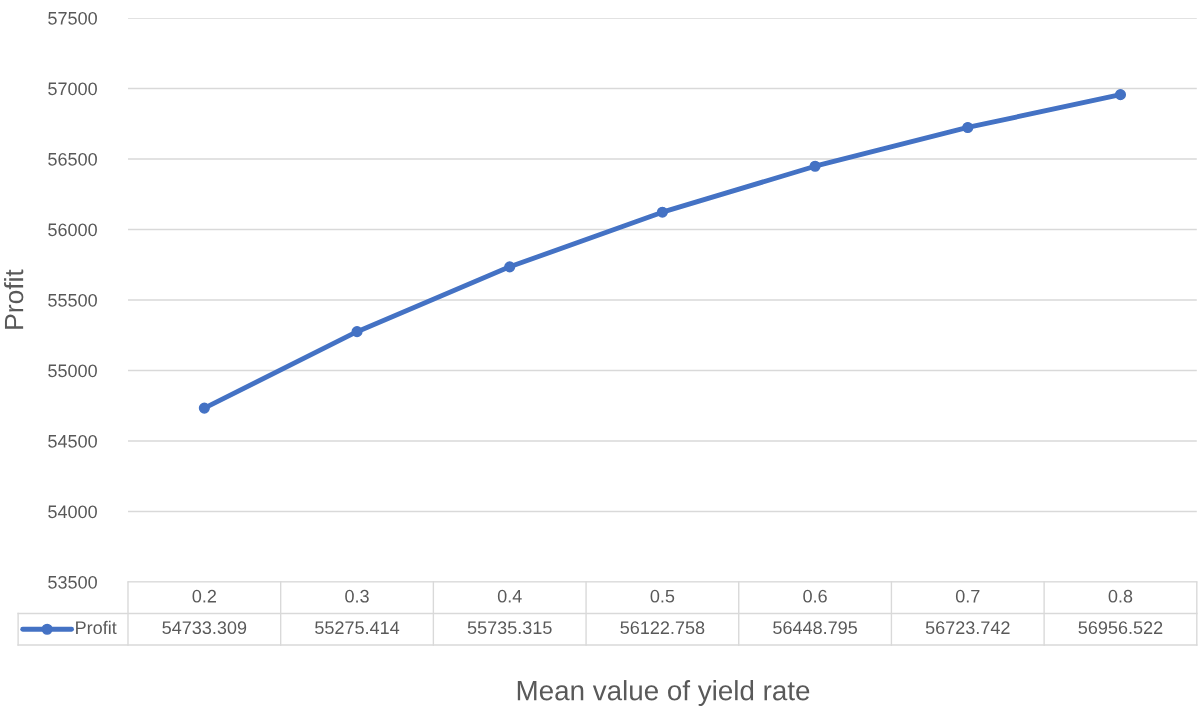 This screenshot has height=711, width=1198. I want to click on y-tick-label: 53500, so click(72, 582).